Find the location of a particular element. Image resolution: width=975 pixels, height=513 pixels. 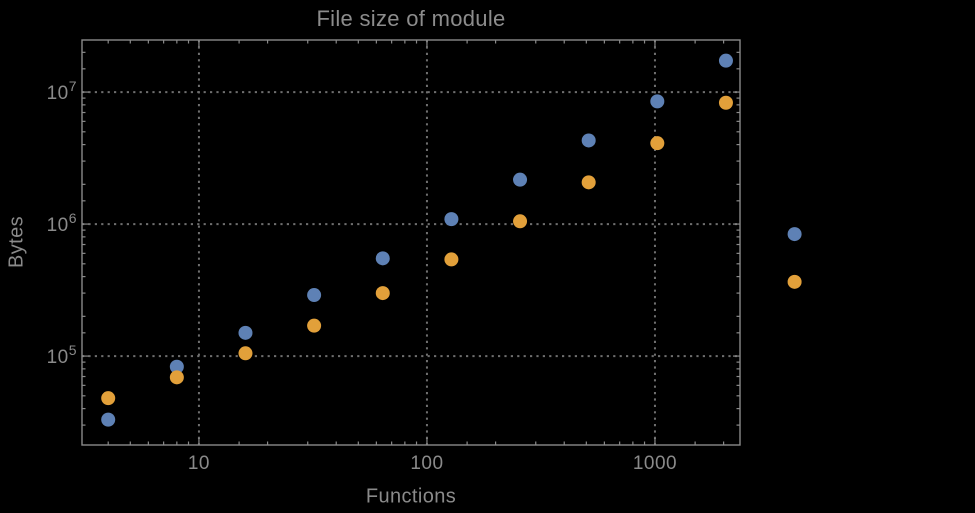

x-axis-label: Functions is located at coordinates (411, 496).